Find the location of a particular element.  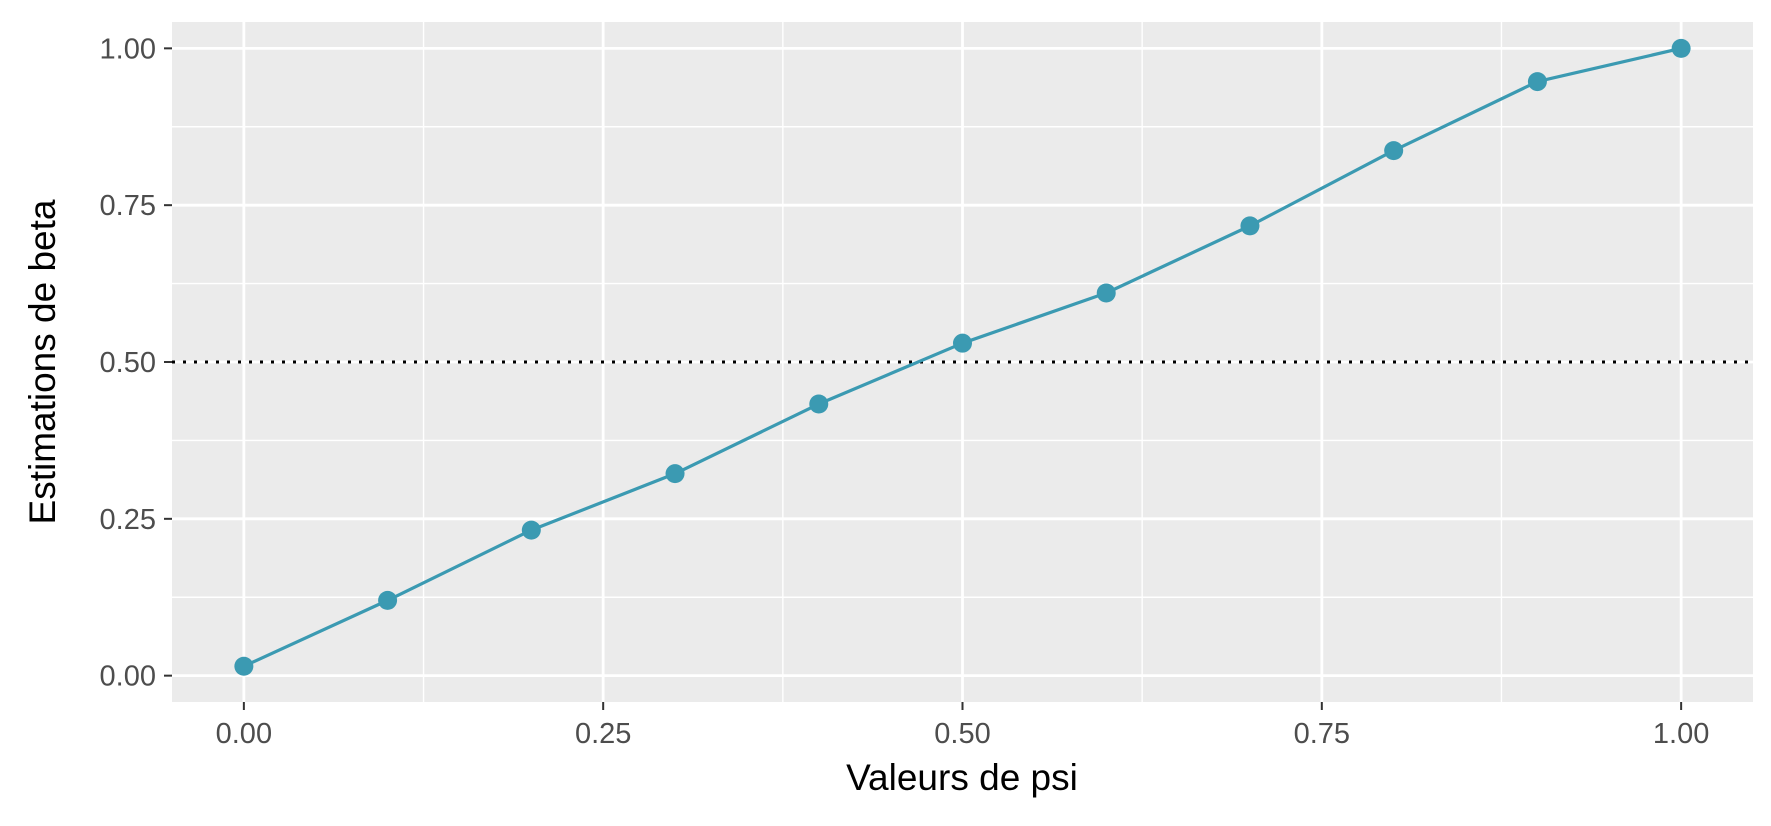

y-axis-title: Estimations de beta is located at coordinates (42, 361).